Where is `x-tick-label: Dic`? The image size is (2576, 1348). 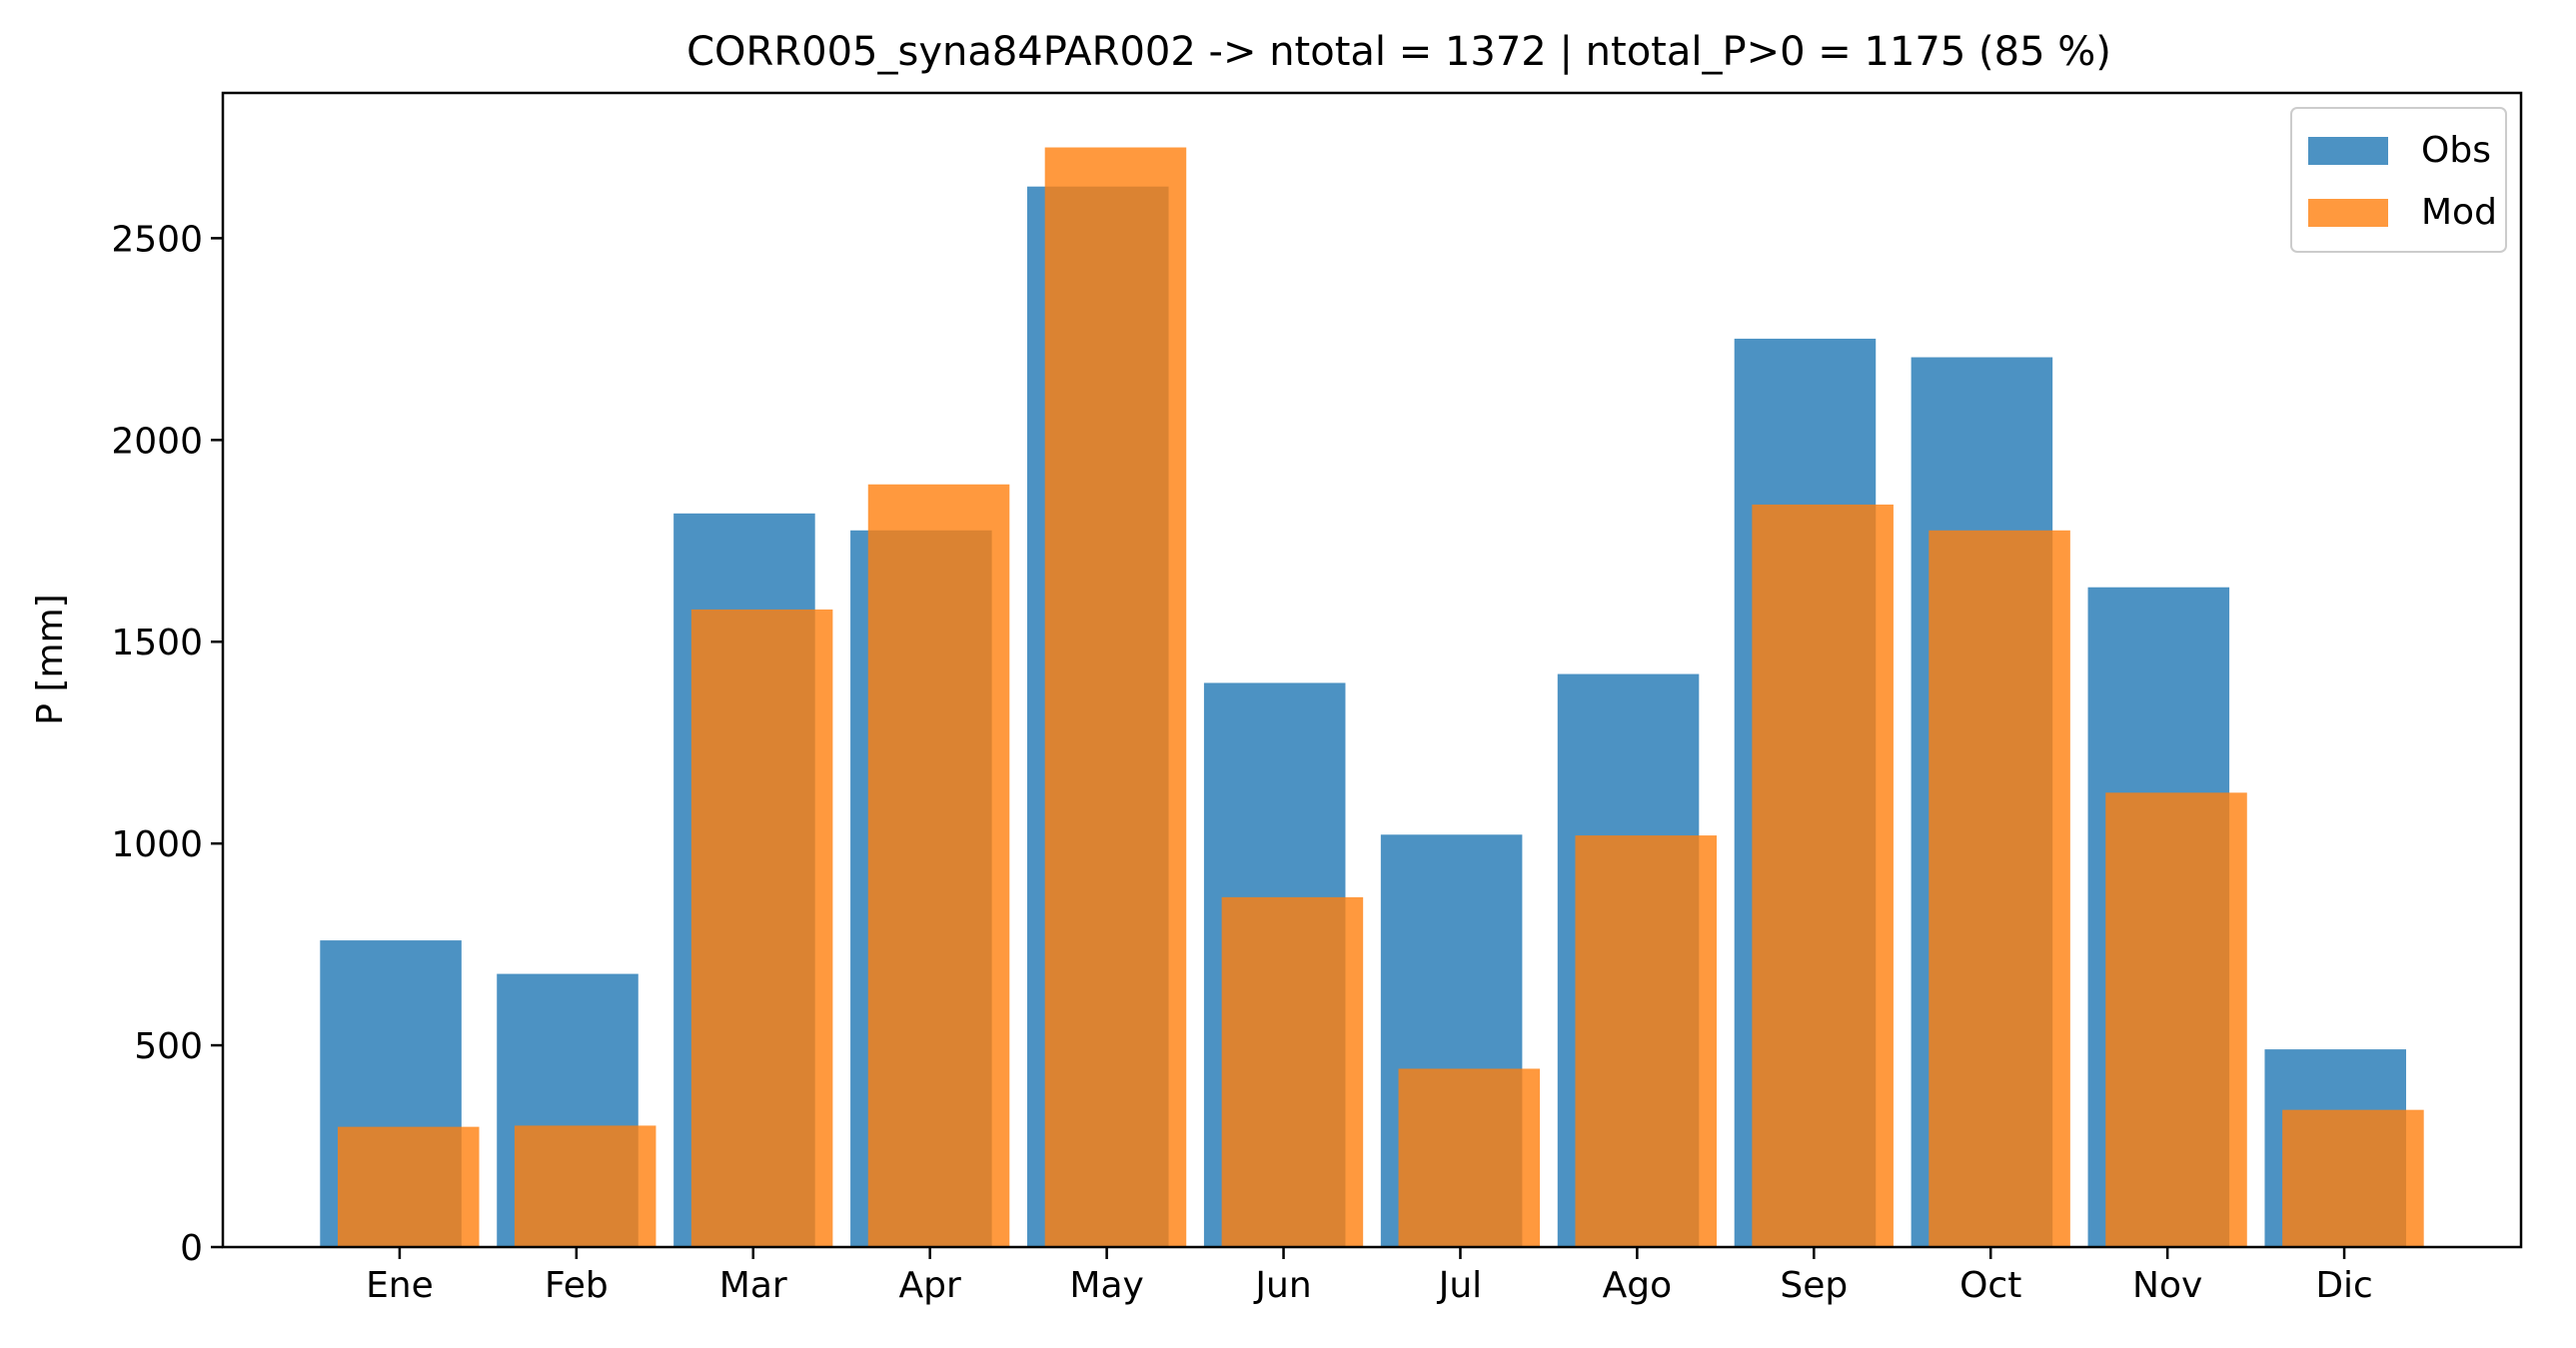 x-tick-label: Dic is located at coordinates (2344, 1286).